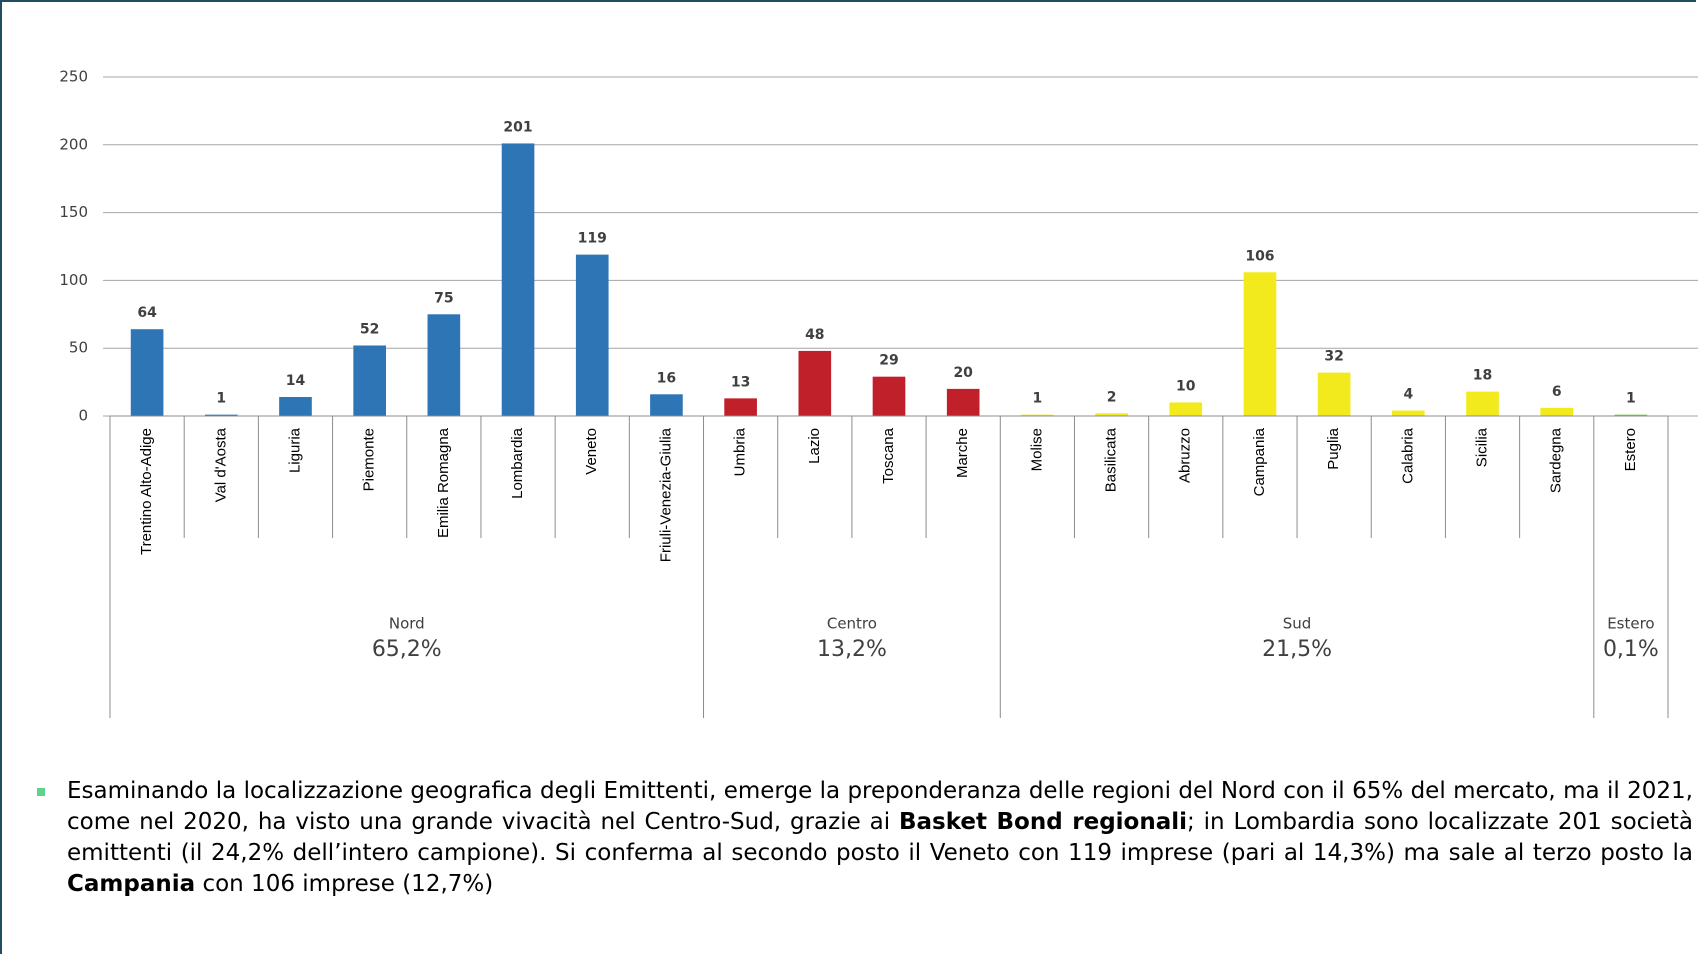 This screenshot has width=1698, height=956. What do you see at coordinates (73, 144) in the screenshot?
I see `y-tick-label: 200` at bounding box center [73, 144].